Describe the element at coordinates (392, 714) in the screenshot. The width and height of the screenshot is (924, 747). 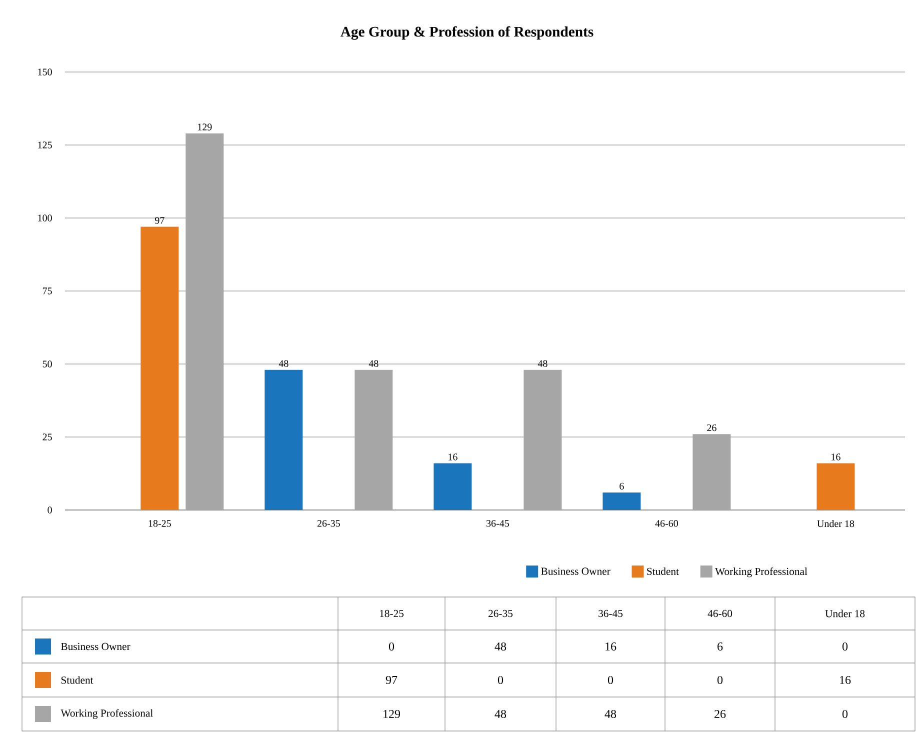
I see `text: 129` at that location.